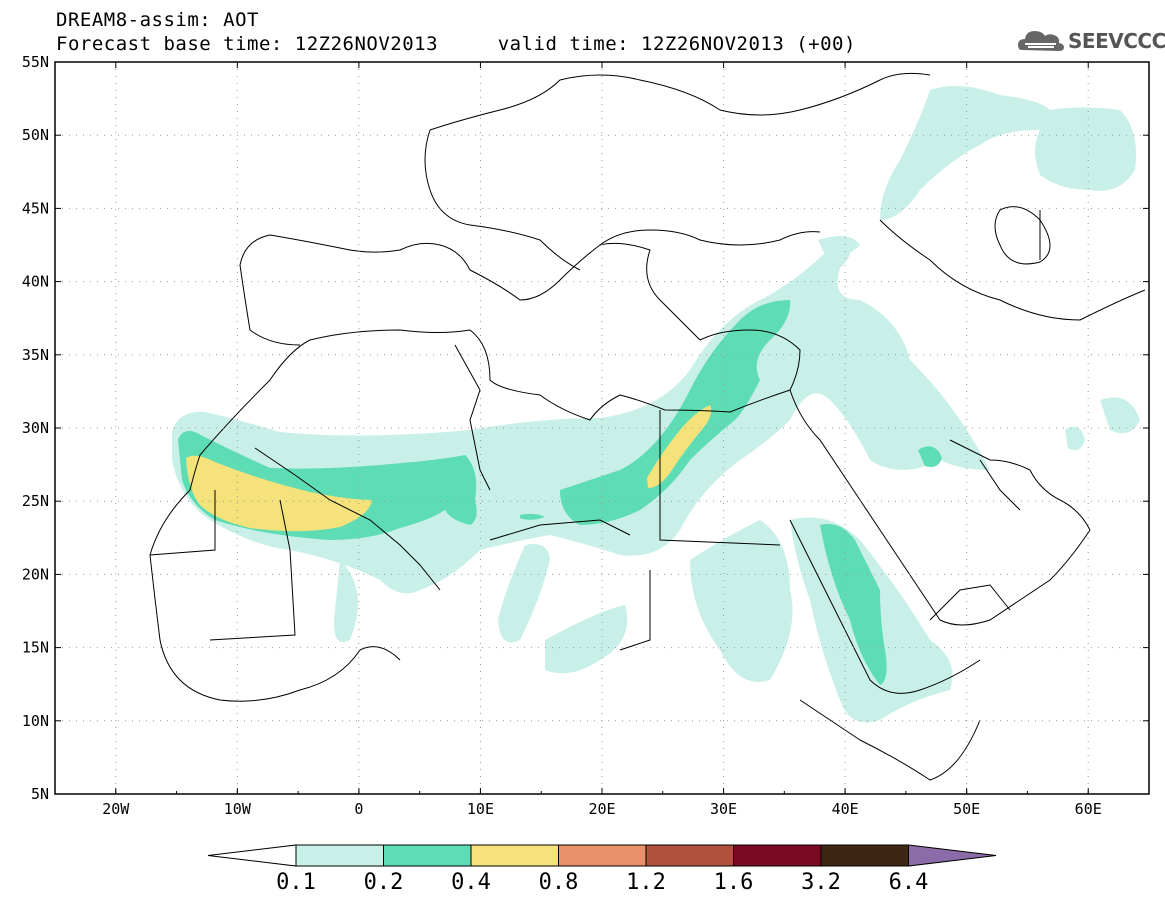  I want to click on seevccc-logo: SEEVCCC, so click(1090, 40).